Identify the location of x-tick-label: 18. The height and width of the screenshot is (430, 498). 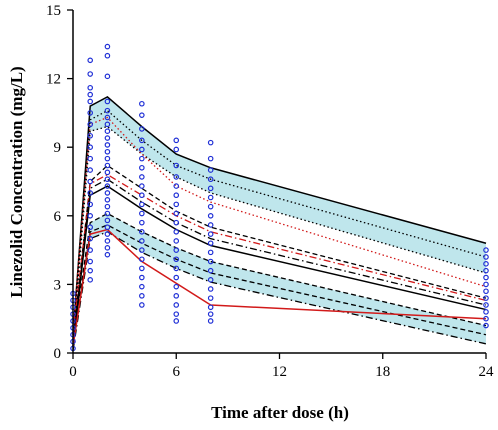
(382, 372).